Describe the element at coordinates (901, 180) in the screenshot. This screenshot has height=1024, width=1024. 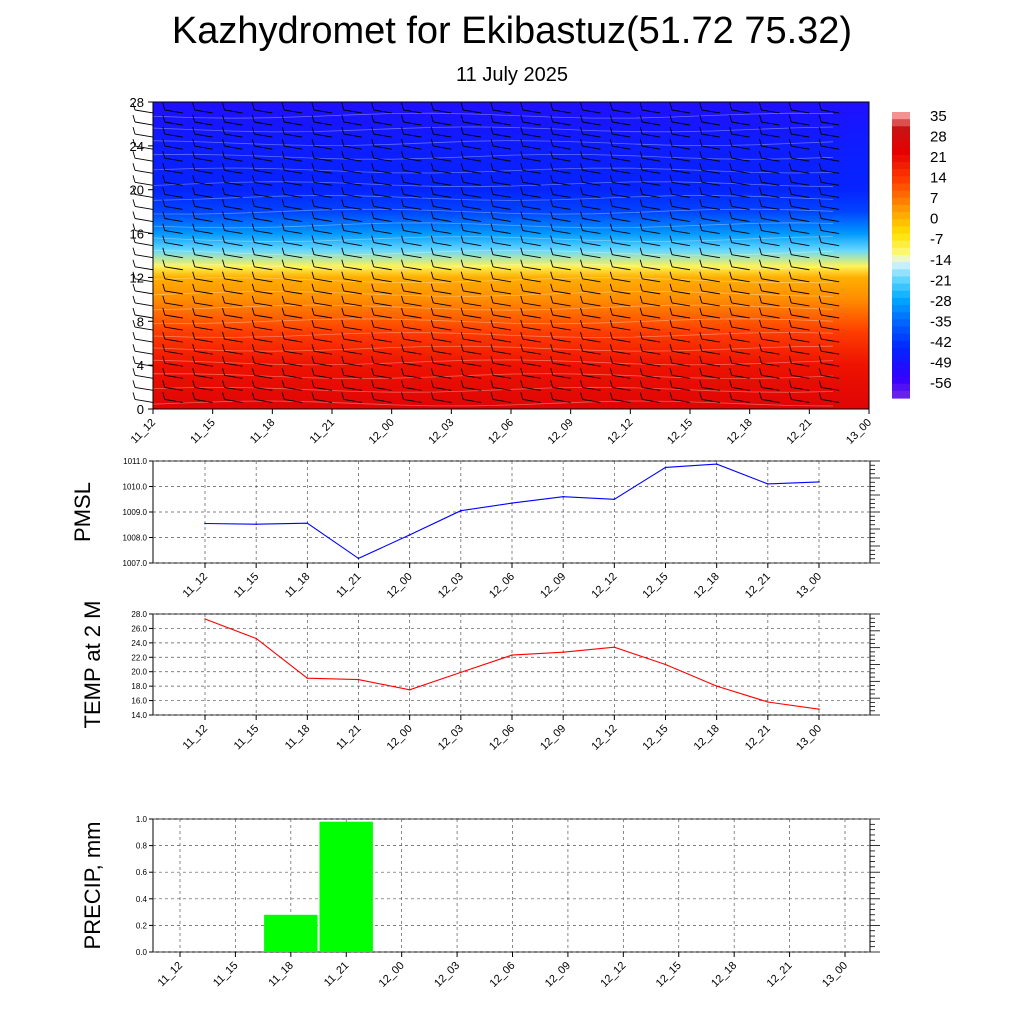
I see `colorbar-swatch` at that location.